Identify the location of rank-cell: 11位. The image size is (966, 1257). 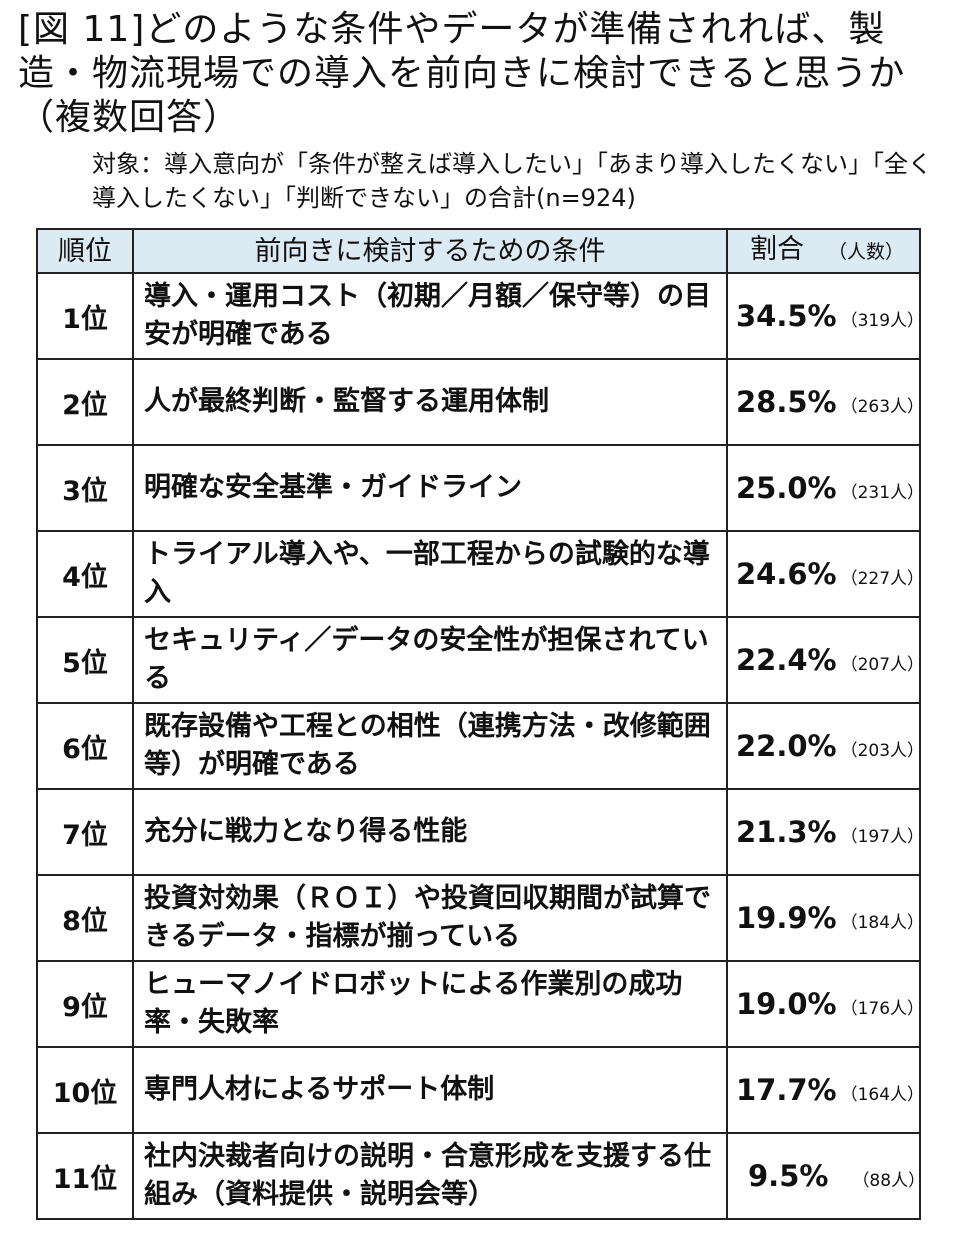
(85, 1176).